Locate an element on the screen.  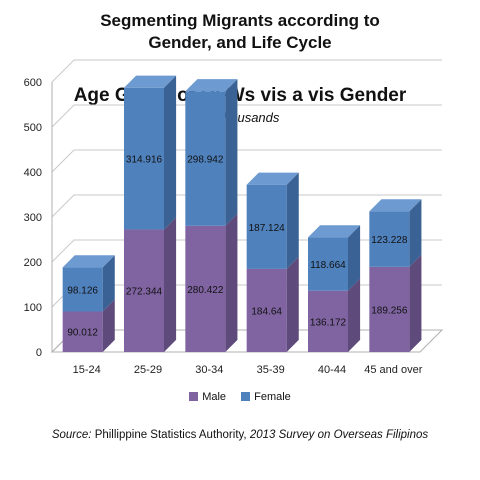
data-label-male: 136.172 is located at coordinates (328, 322).